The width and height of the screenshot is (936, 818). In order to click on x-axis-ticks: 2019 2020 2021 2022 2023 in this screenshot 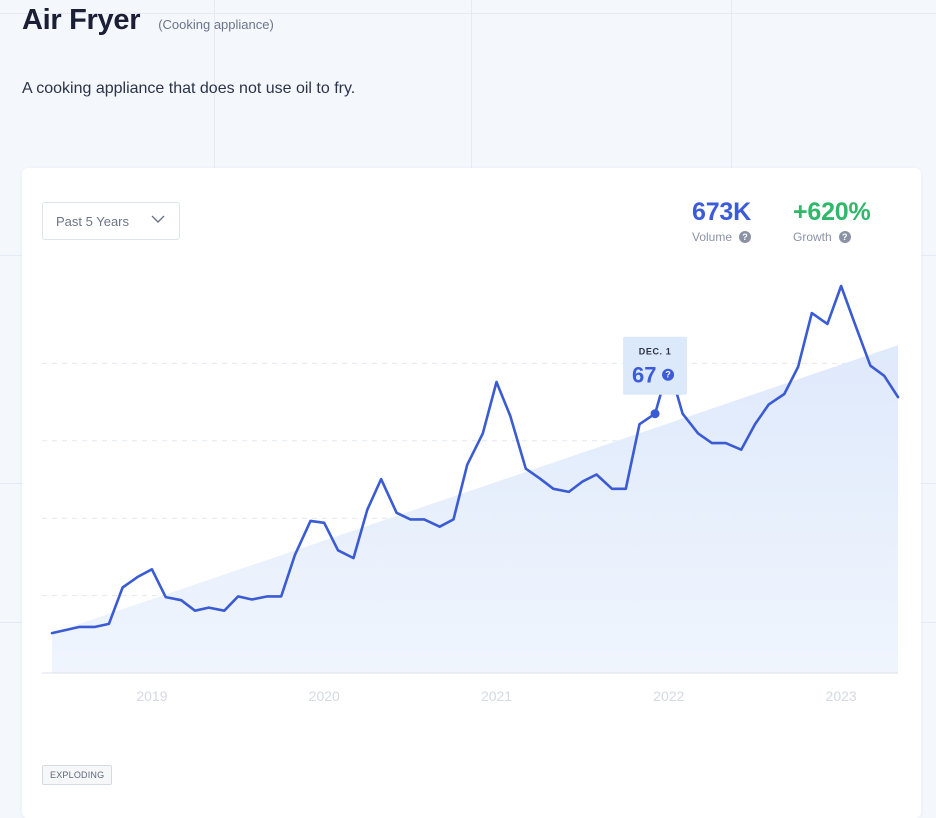, I will do `click(496, 696)`.